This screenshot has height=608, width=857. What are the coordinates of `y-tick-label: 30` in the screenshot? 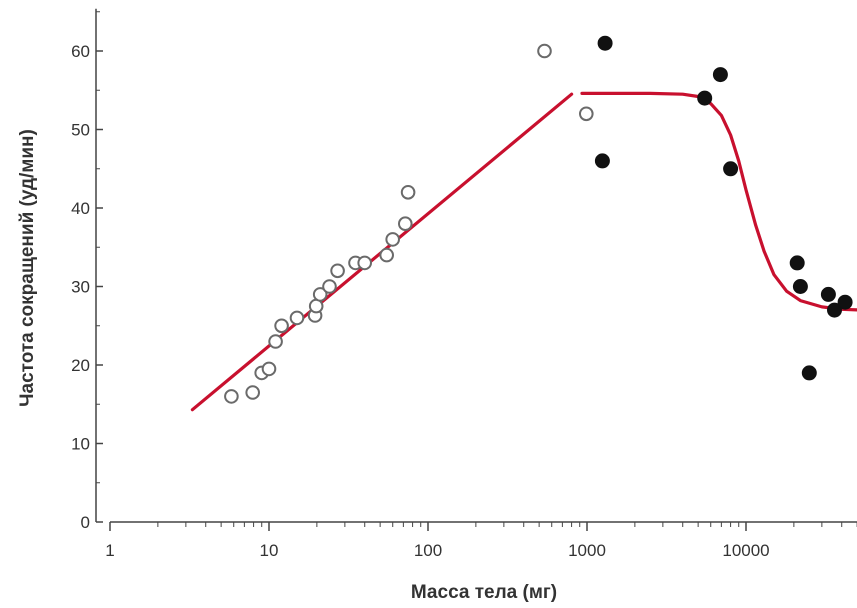 It's located at (80, 287).